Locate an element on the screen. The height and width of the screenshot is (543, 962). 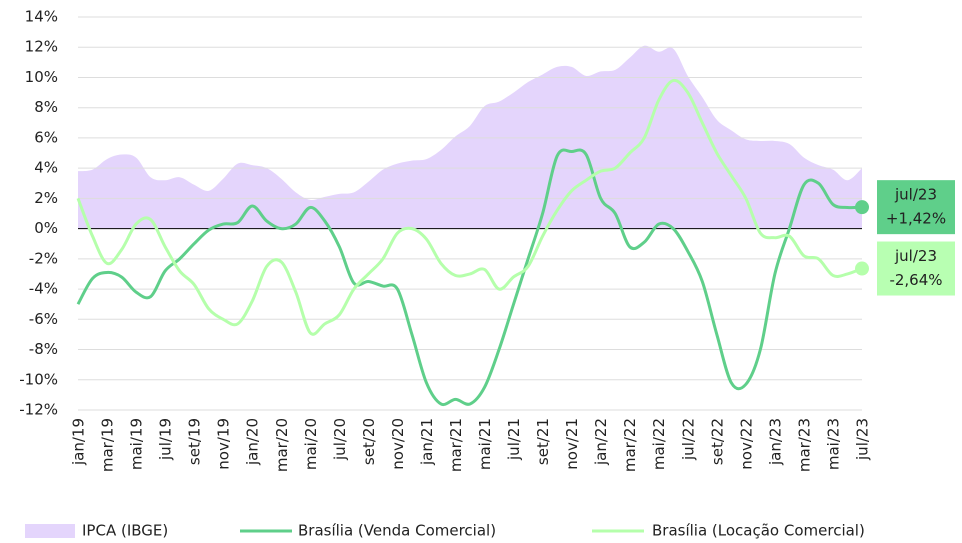
x-tick-label: mai/21 is located at coordinates (485, 444).